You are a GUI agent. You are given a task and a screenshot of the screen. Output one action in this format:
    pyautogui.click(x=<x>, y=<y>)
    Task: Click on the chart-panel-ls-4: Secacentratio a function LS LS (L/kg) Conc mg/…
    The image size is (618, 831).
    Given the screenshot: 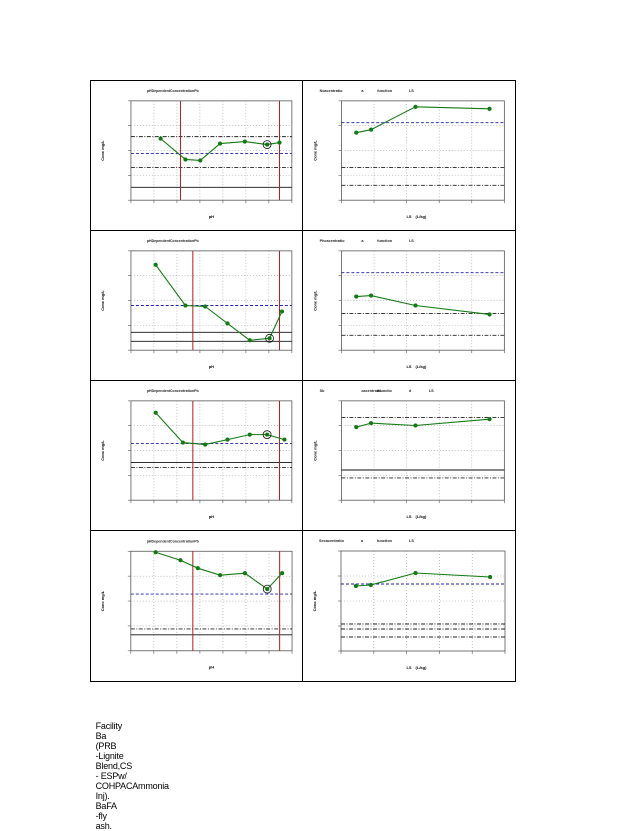 What is the action you would take?
    pyautogui.click(x=409, y=606)
    